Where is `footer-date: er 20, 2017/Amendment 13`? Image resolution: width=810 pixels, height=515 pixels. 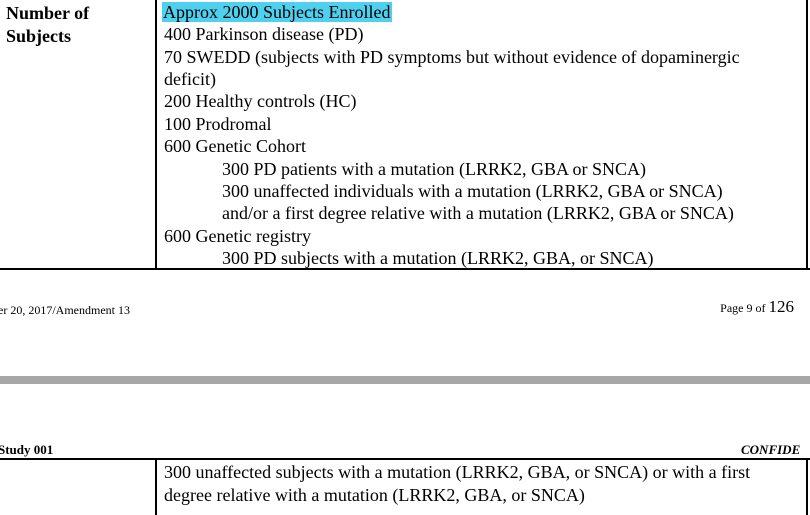 footer-date: er 20, 2017/Amendment 13 is located at coordinates (65, 310).